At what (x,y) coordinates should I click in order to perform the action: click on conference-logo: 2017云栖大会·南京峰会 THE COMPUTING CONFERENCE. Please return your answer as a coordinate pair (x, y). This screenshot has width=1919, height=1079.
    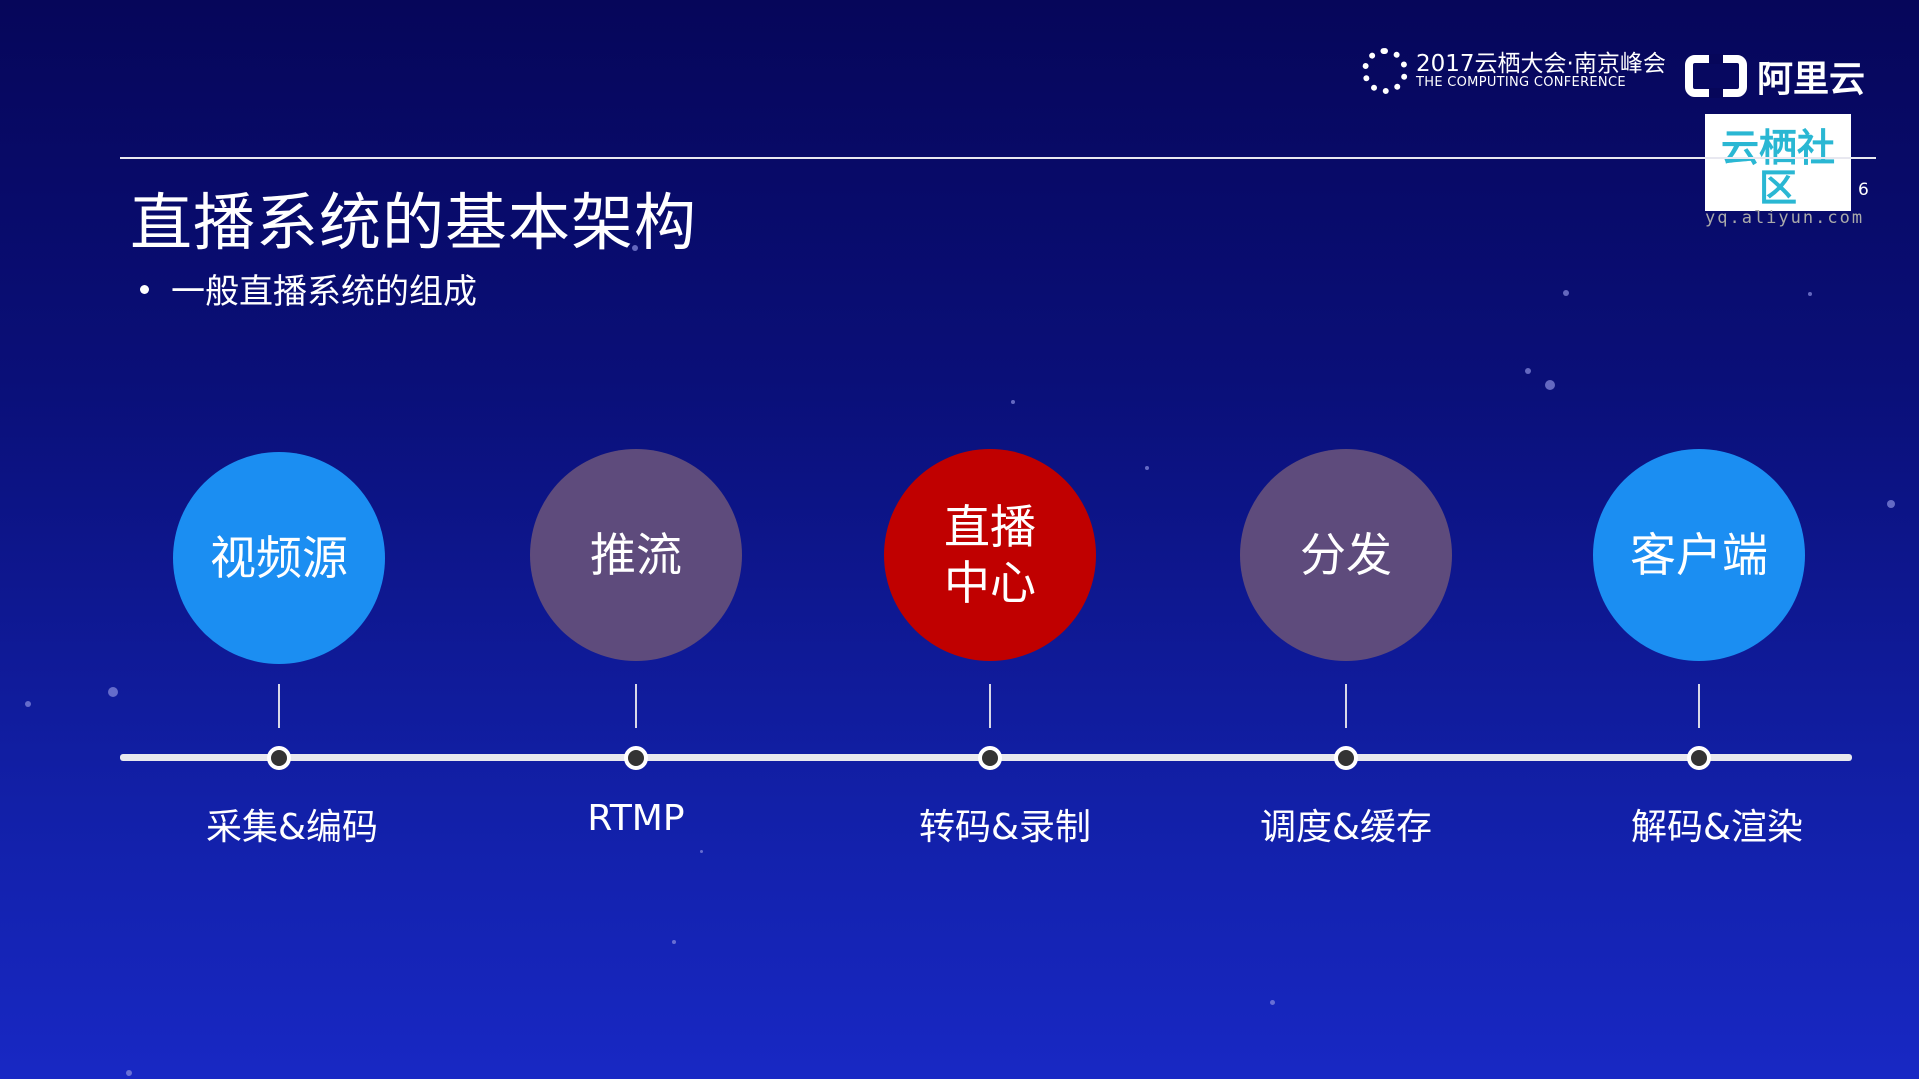
    Looking at the image, I should click on (1514, 71).